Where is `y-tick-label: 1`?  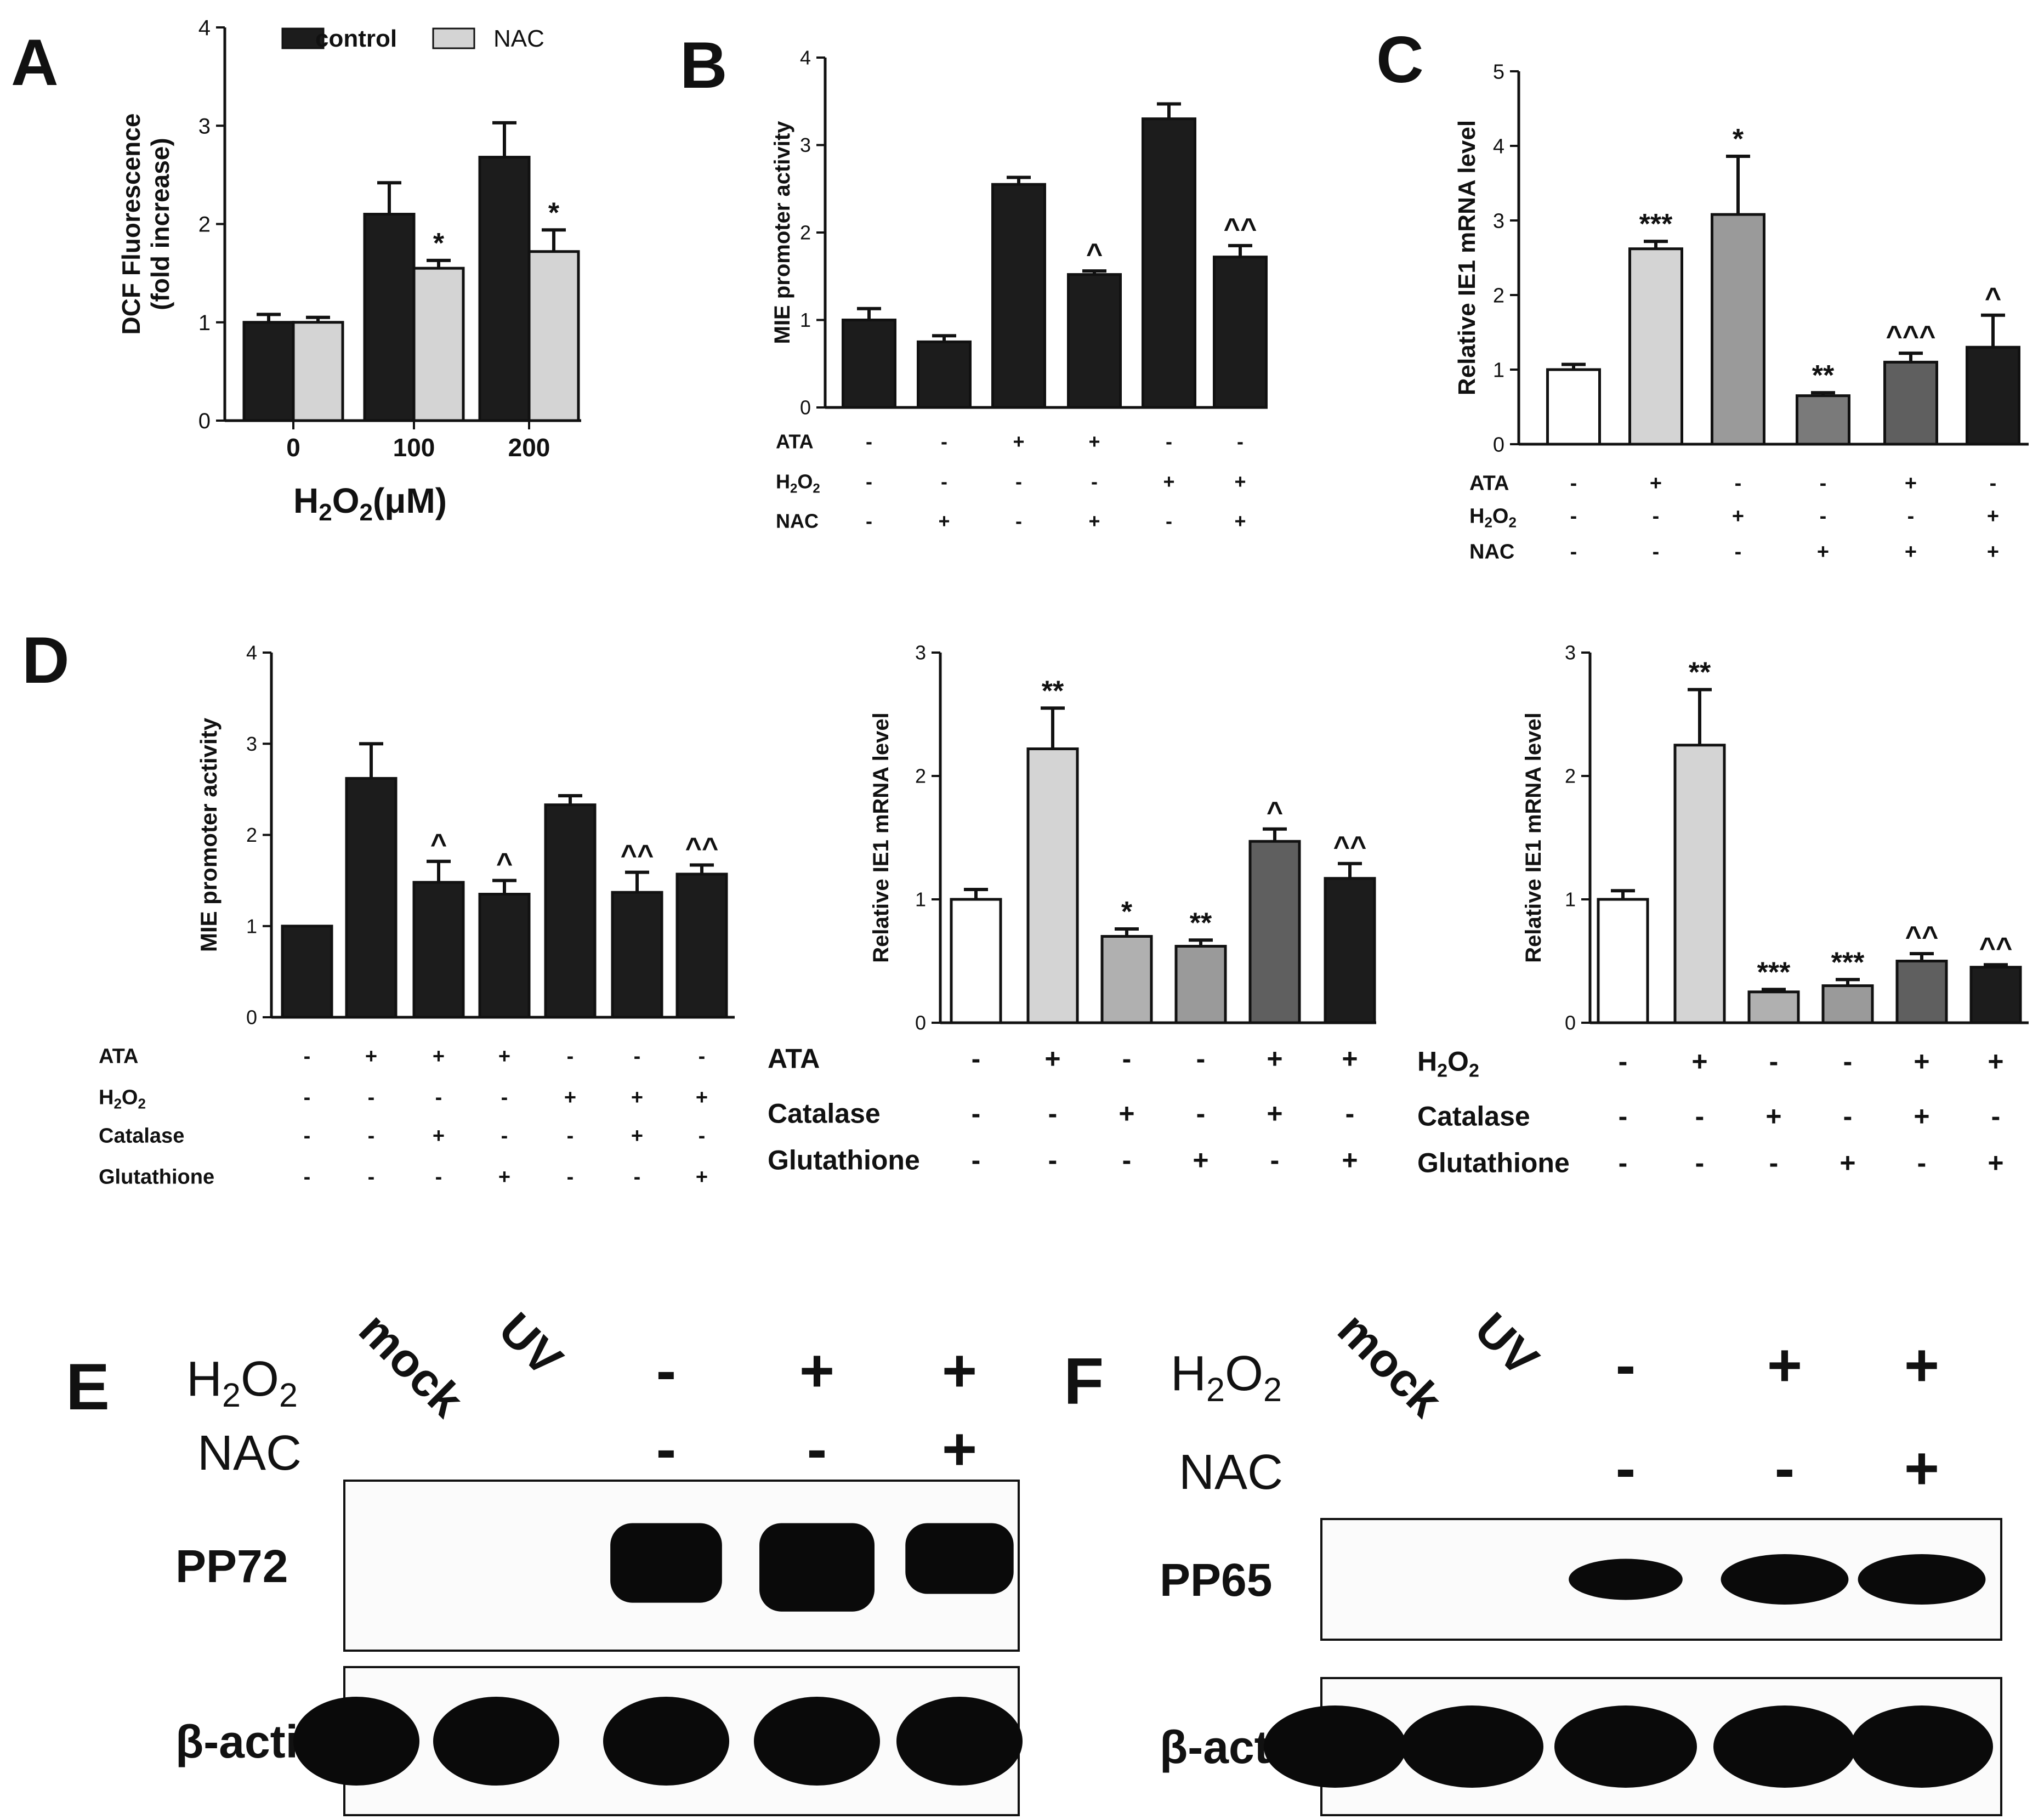 y-tick-label: 1 is located at coordinates (251, 926).